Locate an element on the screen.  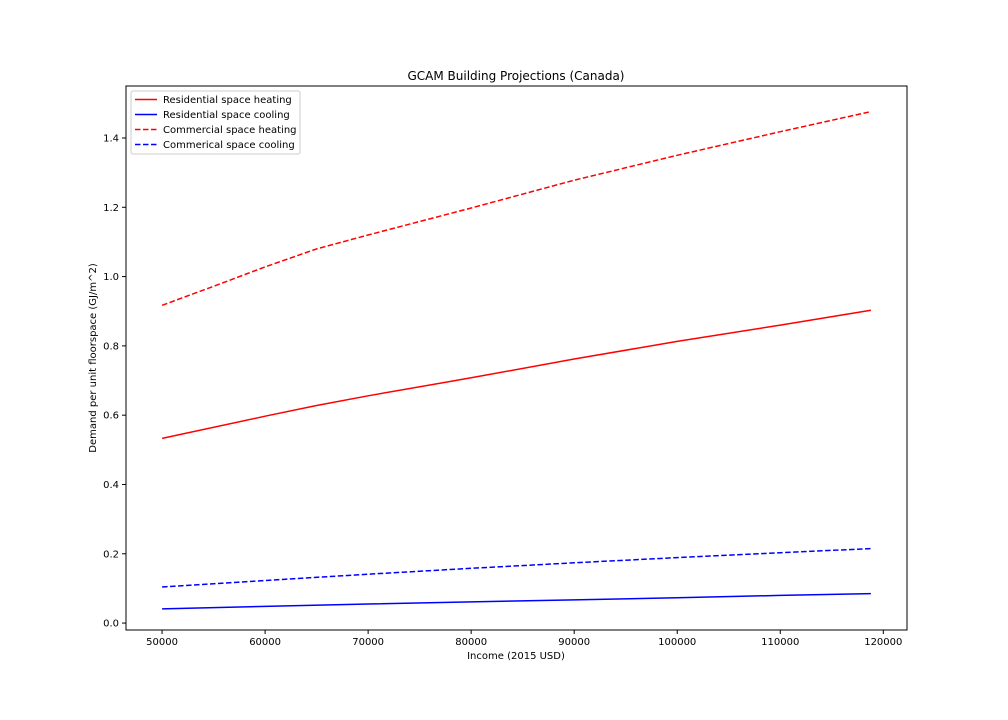
y-axis-label: Demand per unit floorspace (GJ/m^2) is located at coordinates (93, 358).